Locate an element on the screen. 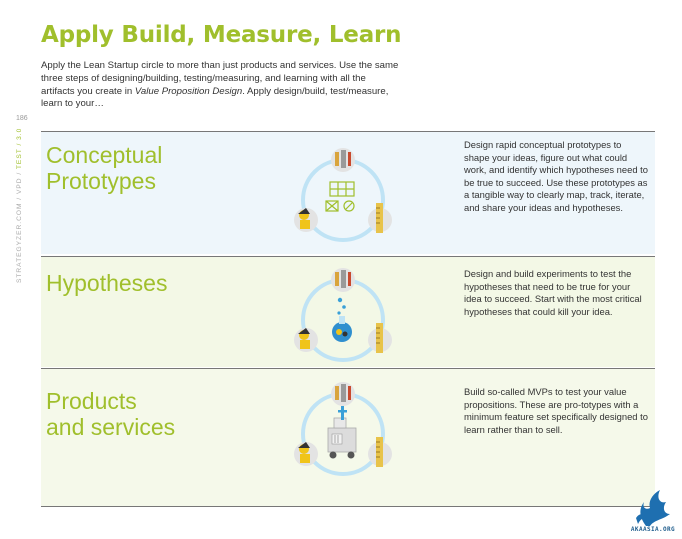 Image resolution: width=682 pixels, height=539 pixels. cycle-diagram-products is located at coordinates (343, 437).